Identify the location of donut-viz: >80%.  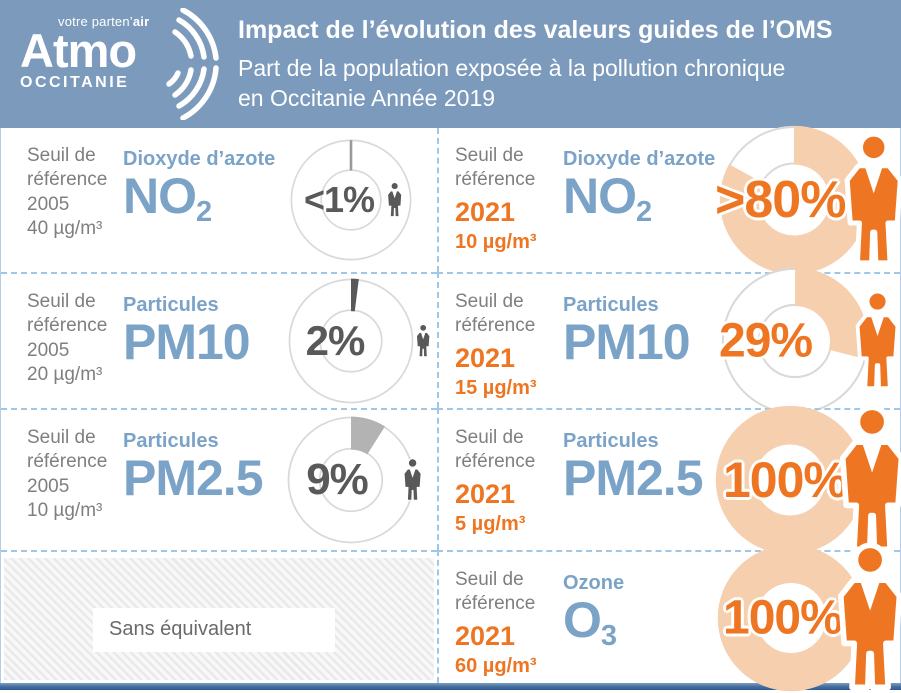
(802, 200).